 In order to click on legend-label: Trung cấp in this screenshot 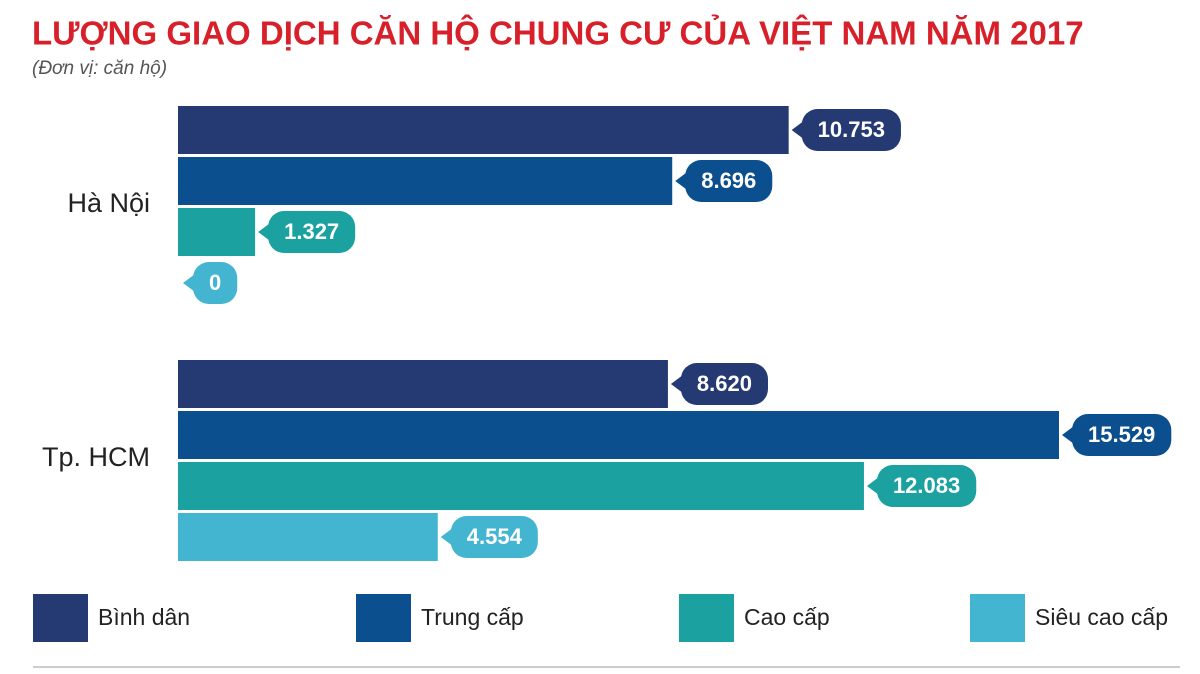, I will do `click(472, 617)`.